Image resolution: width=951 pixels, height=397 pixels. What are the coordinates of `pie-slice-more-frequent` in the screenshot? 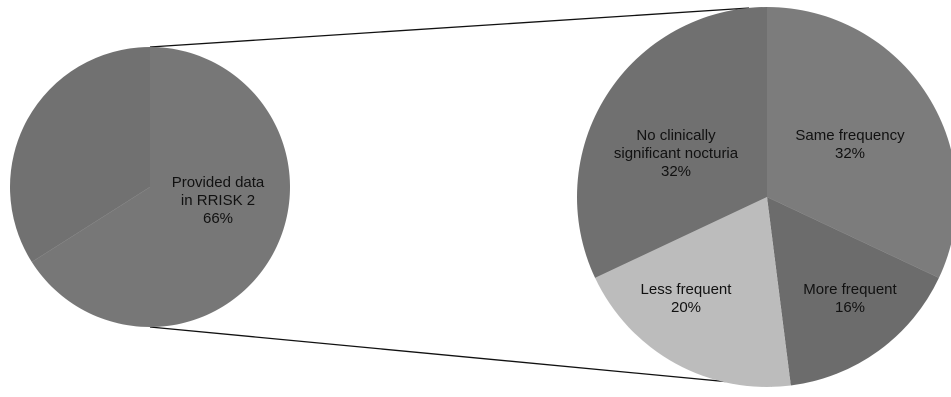 It's located at (853, 291).